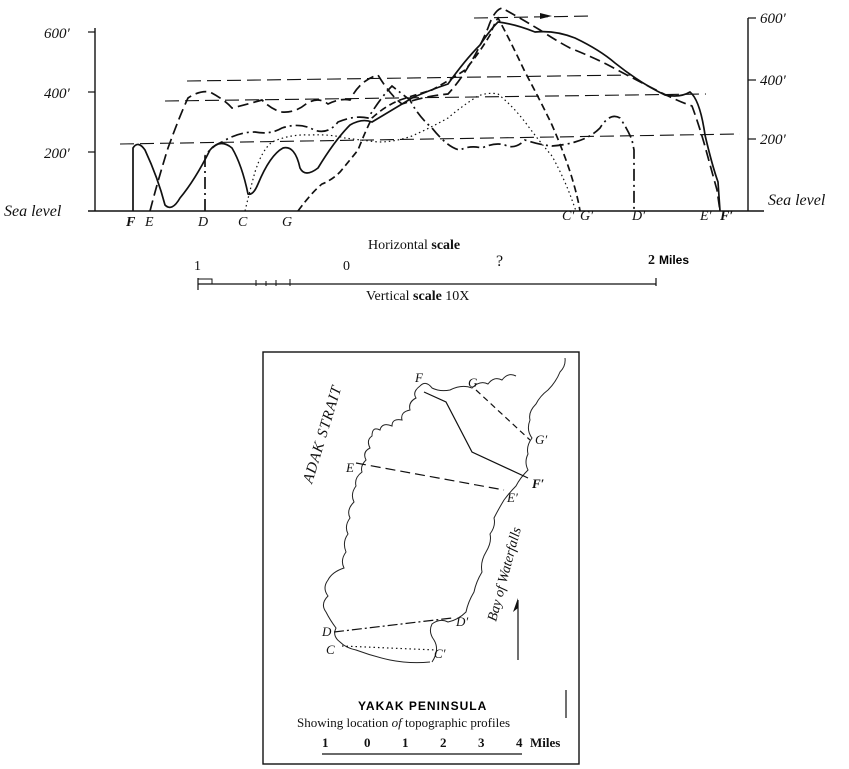 This screenshot has width=849, height=769. I want to click on profile-d-line, so click(419, 147).